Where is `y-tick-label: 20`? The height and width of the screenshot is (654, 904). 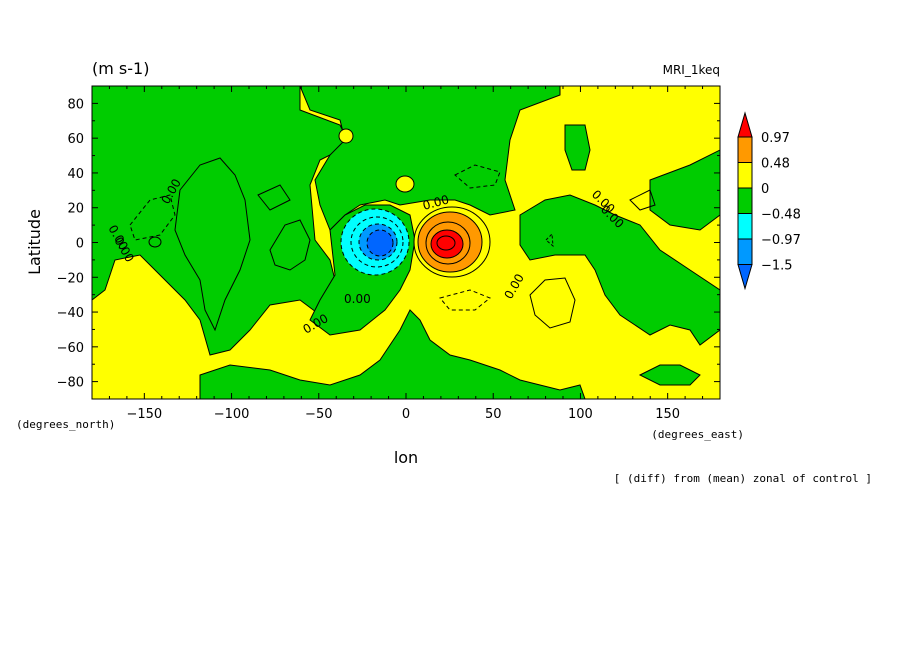
y-tick-label: 20 is located at coordinates (75, 209).